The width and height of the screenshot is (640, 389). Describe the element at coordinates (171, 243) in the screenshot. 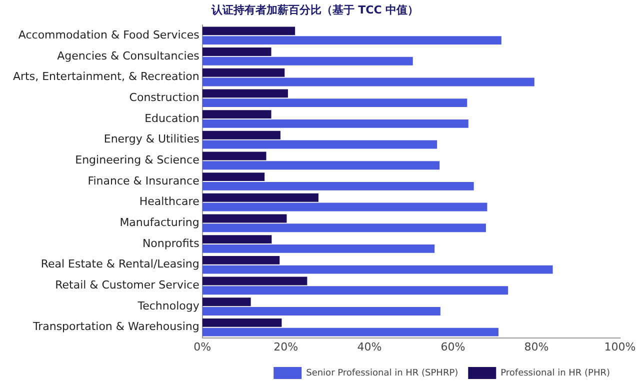

I see `y-tick-label: Nonprofits` at that location.